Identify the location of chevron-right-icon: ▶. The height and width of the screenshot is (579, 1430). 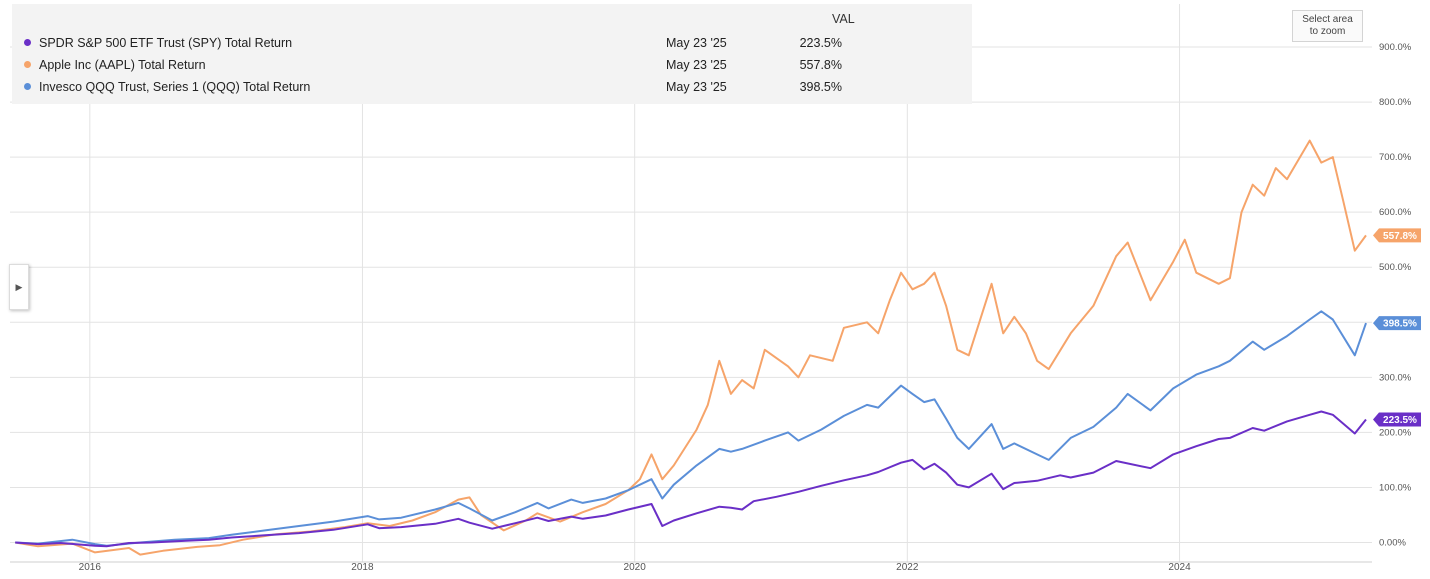
(19, 287).